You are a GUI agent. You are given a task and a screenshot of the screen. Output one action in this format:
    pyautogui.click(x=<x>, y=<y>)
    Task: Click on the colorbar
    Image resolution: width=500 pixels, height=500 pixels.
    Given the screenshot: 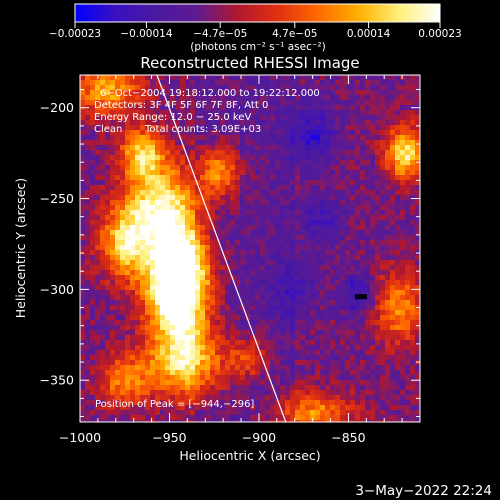 What is the action you would take?
    pyautogui.click(x=257, y=13)
    